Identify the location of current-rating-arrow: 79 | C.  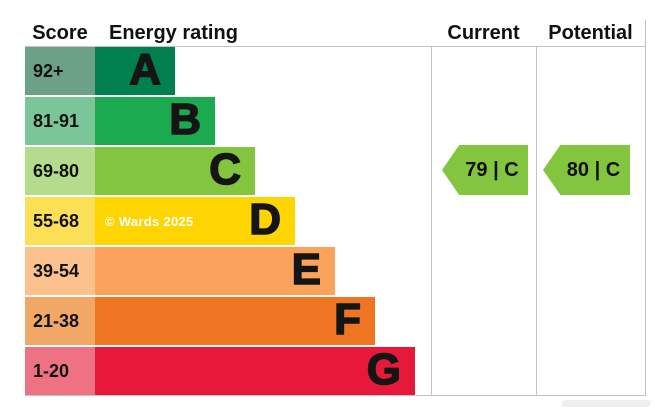
(485, 170).